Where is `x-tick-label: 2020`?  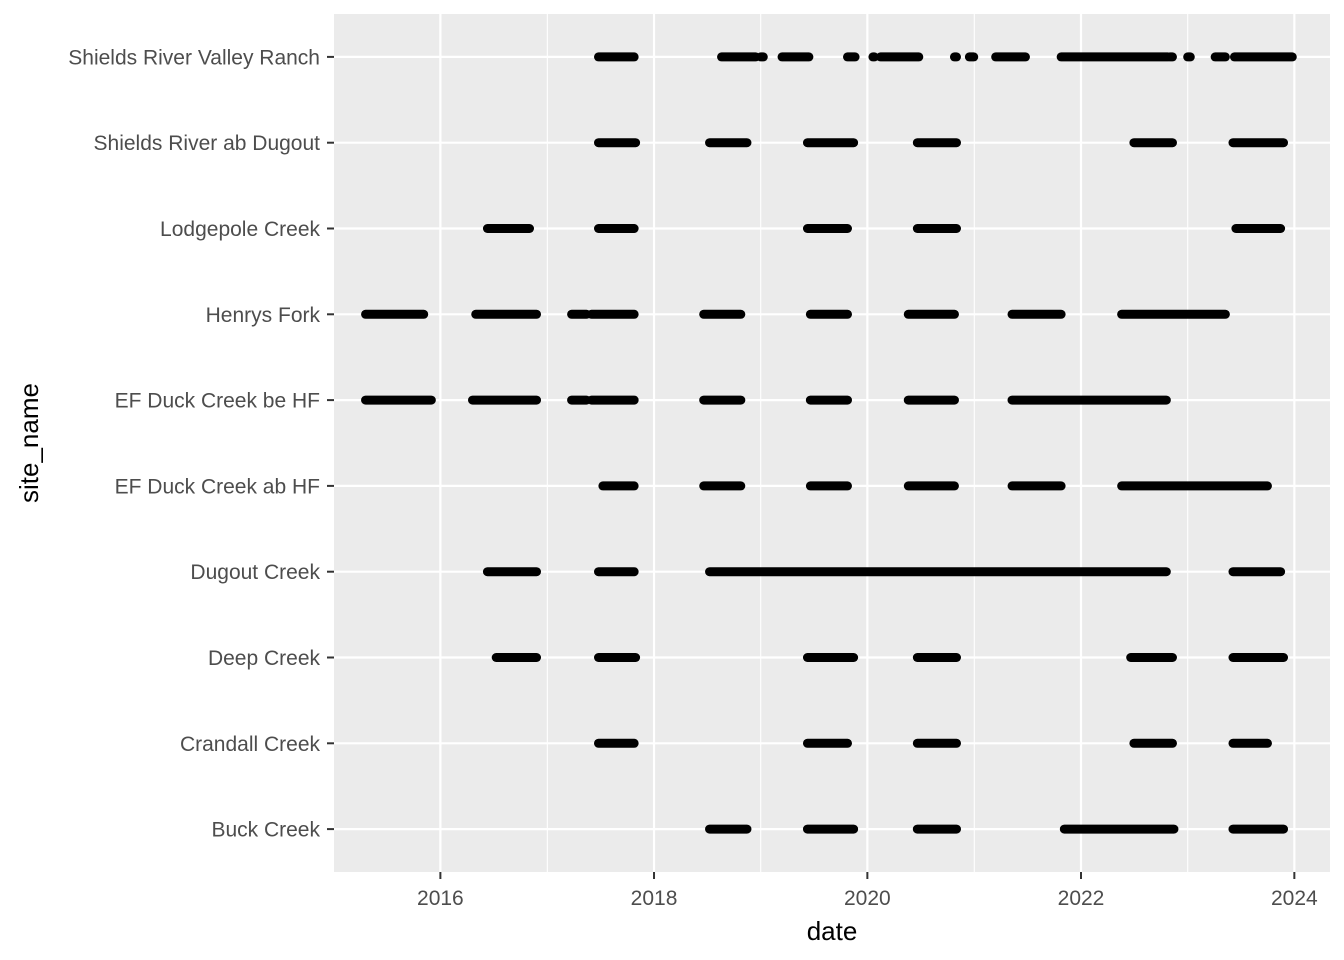 x-tick-label: 2020 is located at coordinates (867, 898).